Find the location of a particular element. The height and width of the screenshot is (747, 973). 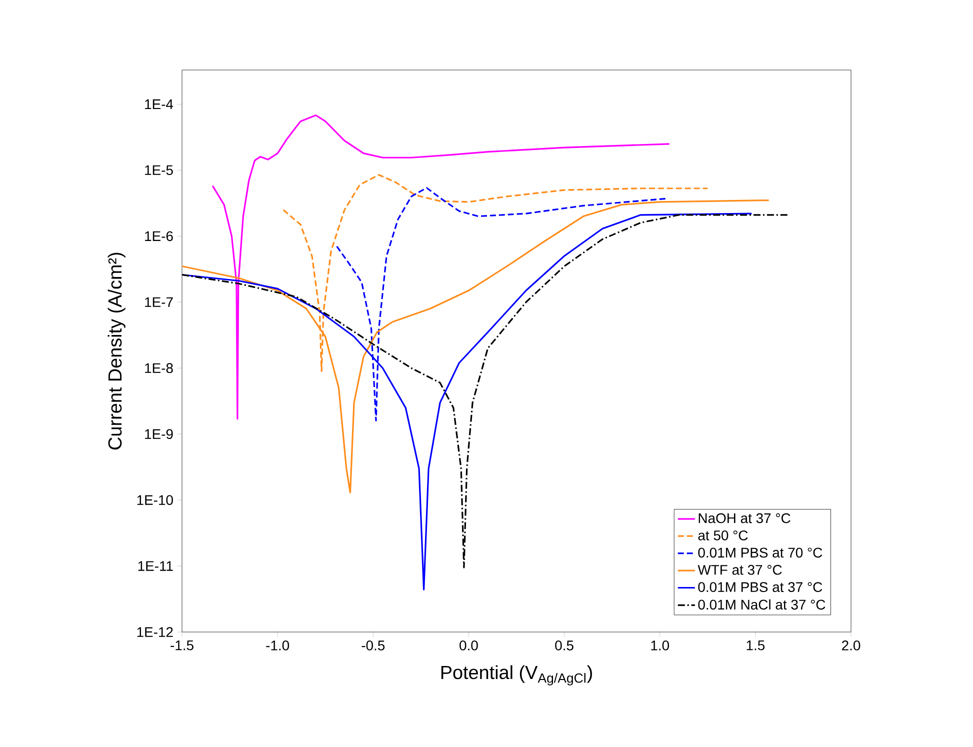

y-tick-label: 1E-9 is located at coordinates (159, 434).